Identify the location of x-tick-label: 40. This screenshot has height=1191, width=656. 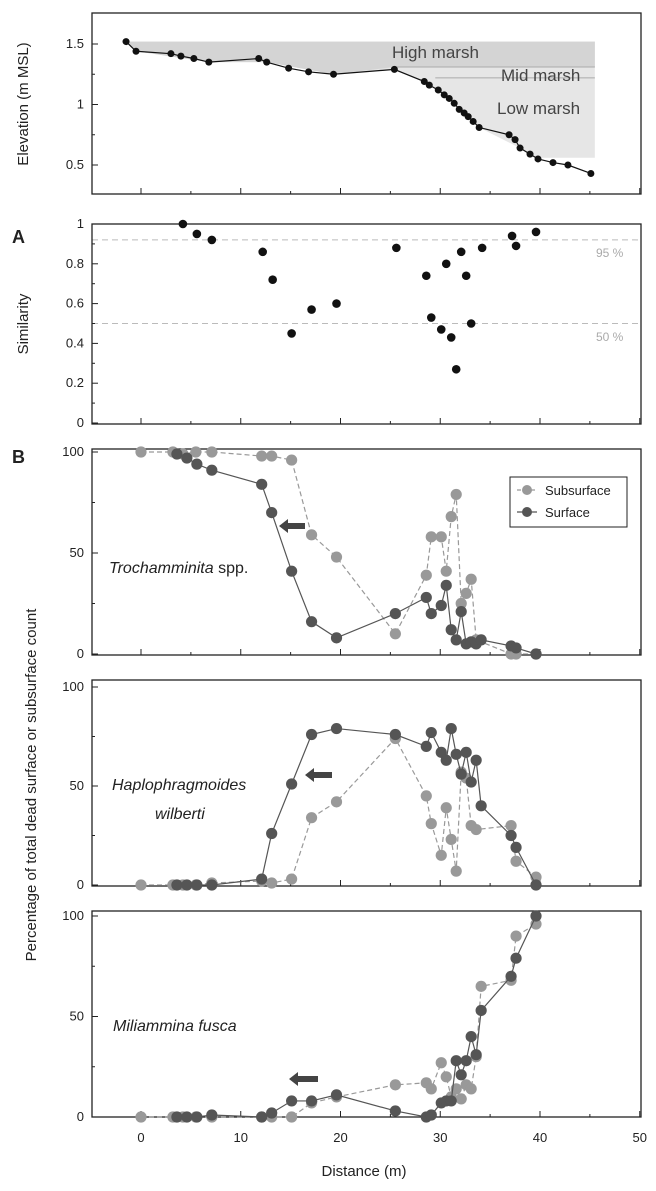
(540, 1137).